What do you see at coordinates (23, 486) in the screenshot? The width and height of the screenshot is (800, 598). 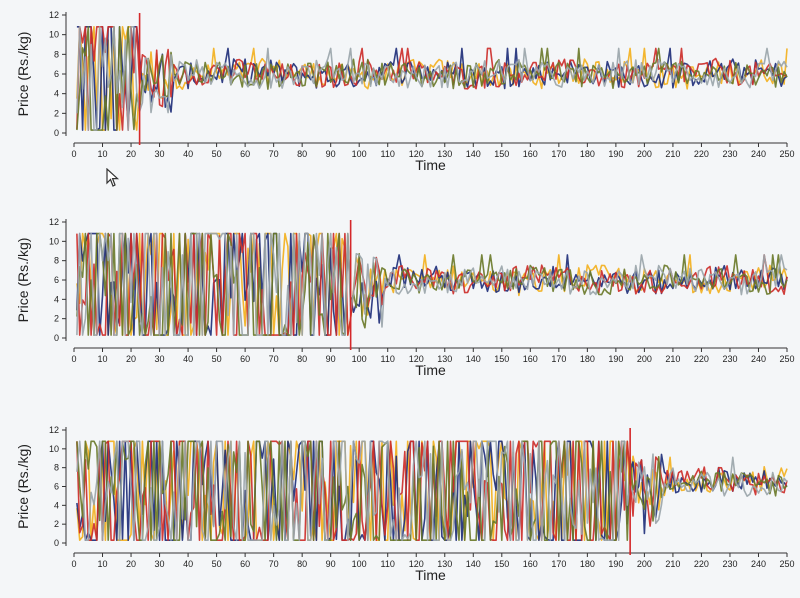 I see `y-axis-title: Price (Rs./kg)` at bounding box center [23, 486].